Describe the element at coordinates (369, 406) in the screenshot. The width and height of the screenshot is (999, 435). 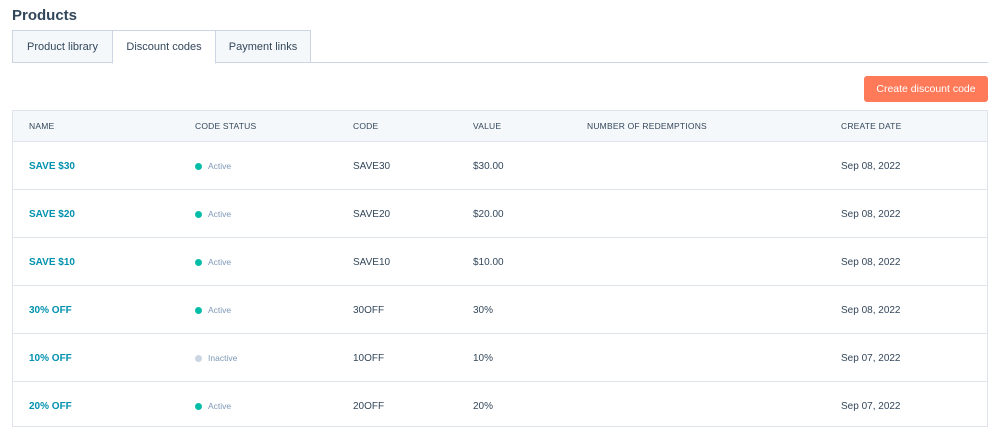
I see `row-code-cell: 20OFF` at that location.